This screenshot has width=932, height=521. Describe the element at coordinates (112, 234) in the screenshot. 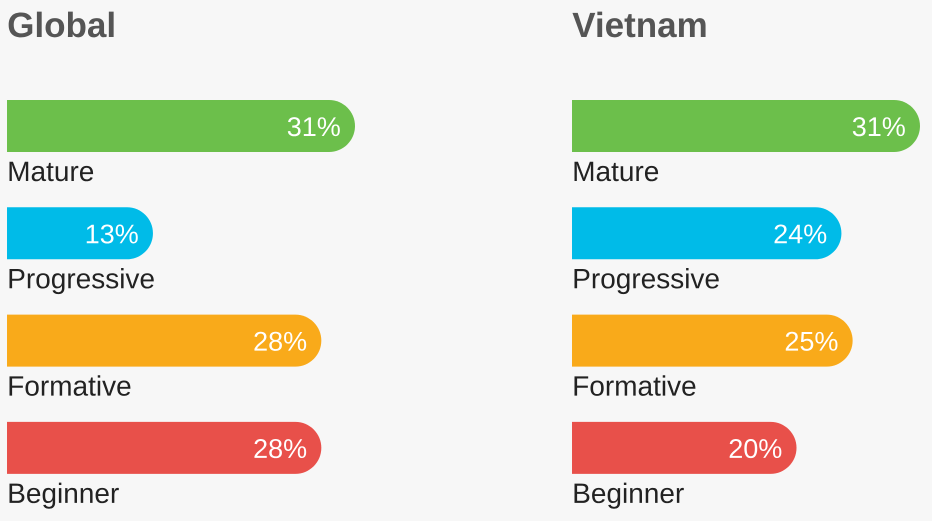

I see `data-label: 13%` at that location.